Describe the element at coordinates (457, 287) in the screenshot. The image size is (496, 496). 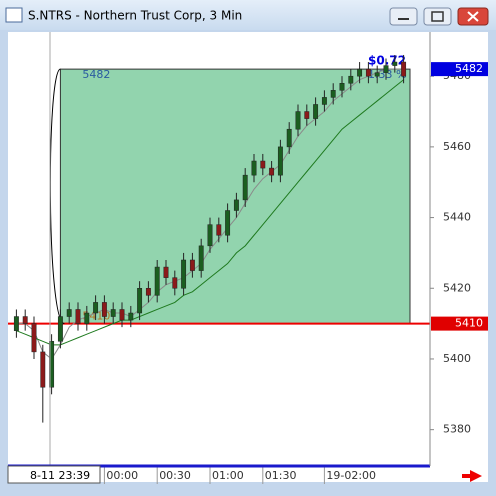
I see `y-tick-label: 5420` at that location.